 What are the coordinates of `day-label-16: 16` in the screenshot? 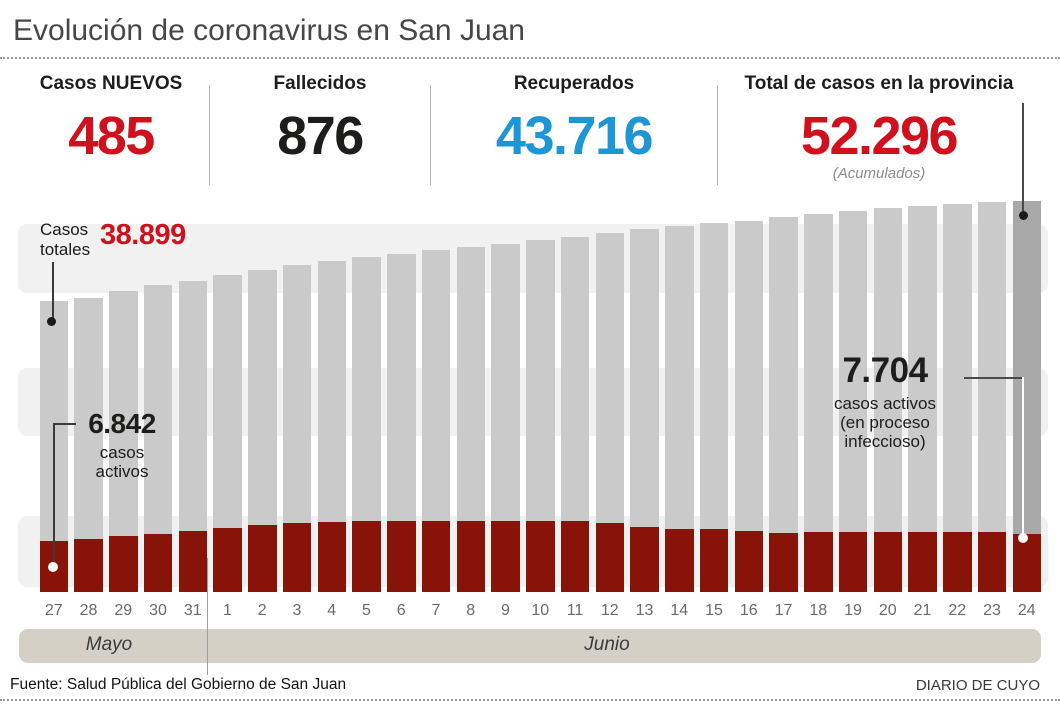 It's located at (748, 610).